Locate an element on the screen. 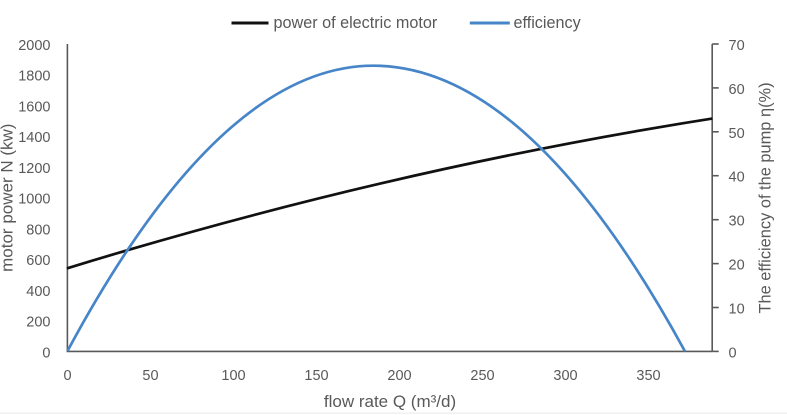 This screenshot has height=415, width=787. svg-text: 40 is located at coordinates (737, 178).